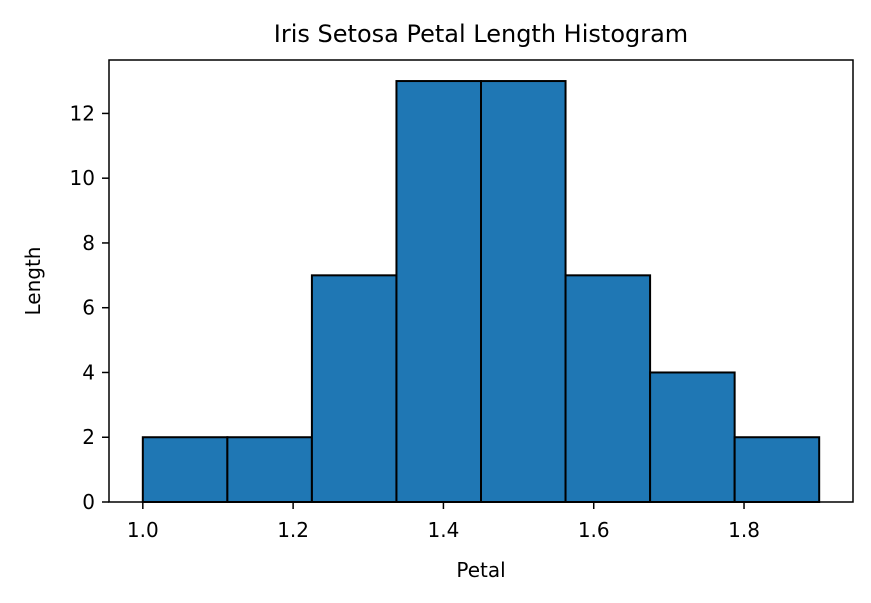 The image size is (871, 603). What do you see at coordinates (88, 502) in the screenshot?
I see `y-tick-label: 0` at bounding box center [88, 502].